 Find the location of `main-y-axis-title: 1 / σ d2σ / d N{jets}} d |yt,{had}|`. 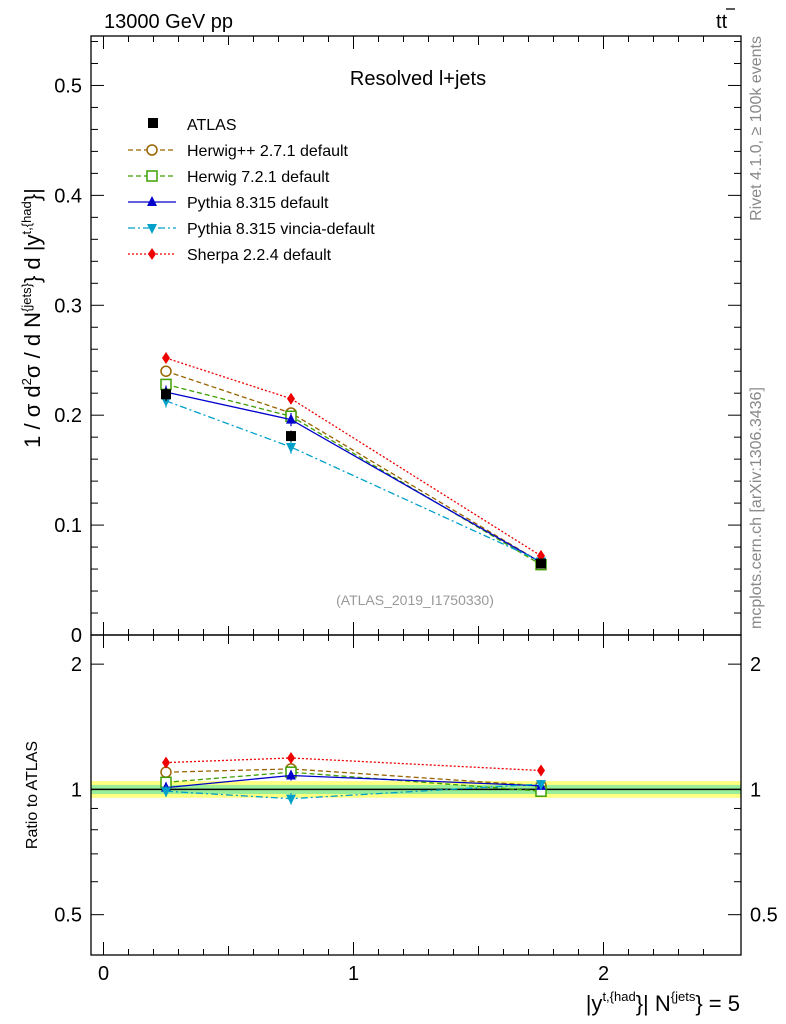

main-y-axis-title: 1 / σ d2σ / d N{jets}} d |yt,{had}| is located at coordinates (32, 318).